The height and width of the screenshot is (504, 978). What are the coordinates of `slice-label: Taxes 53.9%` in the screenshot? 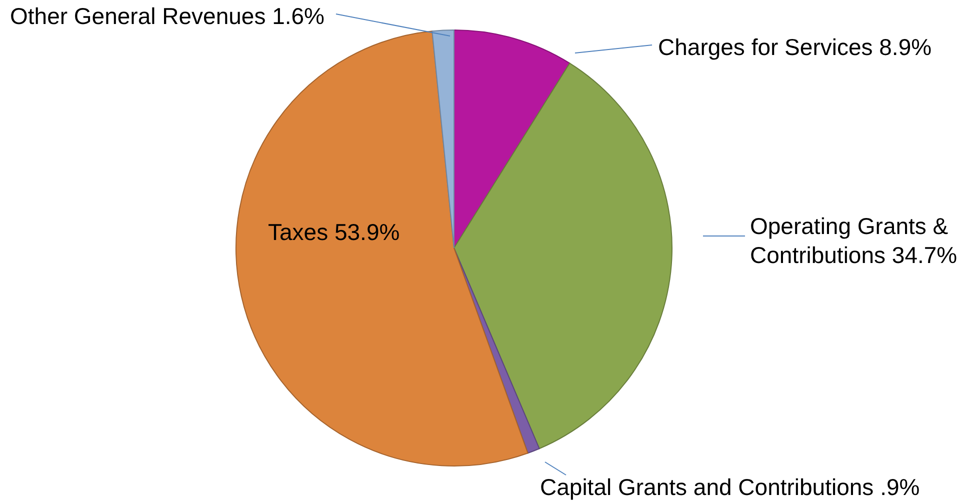 It's located at (334, 232).